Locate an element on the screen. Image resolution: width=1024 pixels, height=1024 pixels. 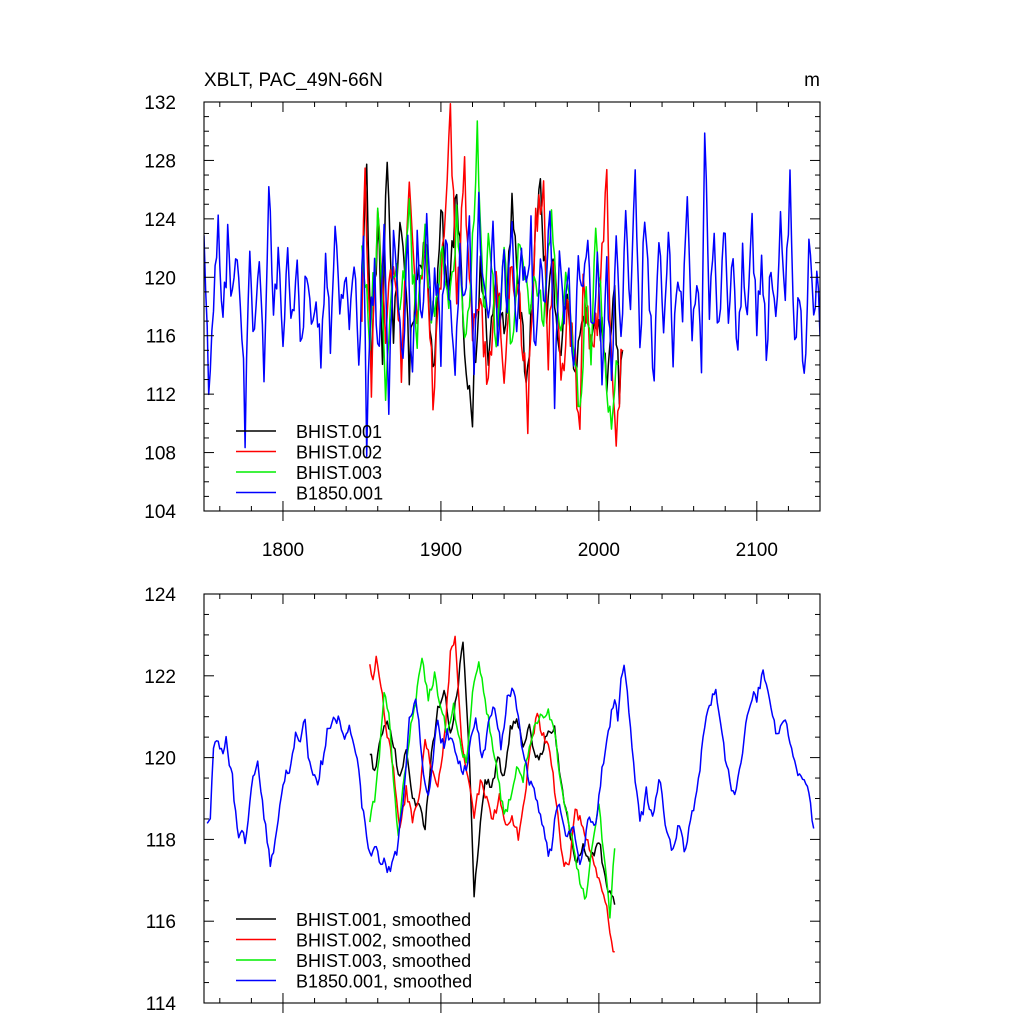
legend-label: BHIST.002 is located at coordinates (339, 453).